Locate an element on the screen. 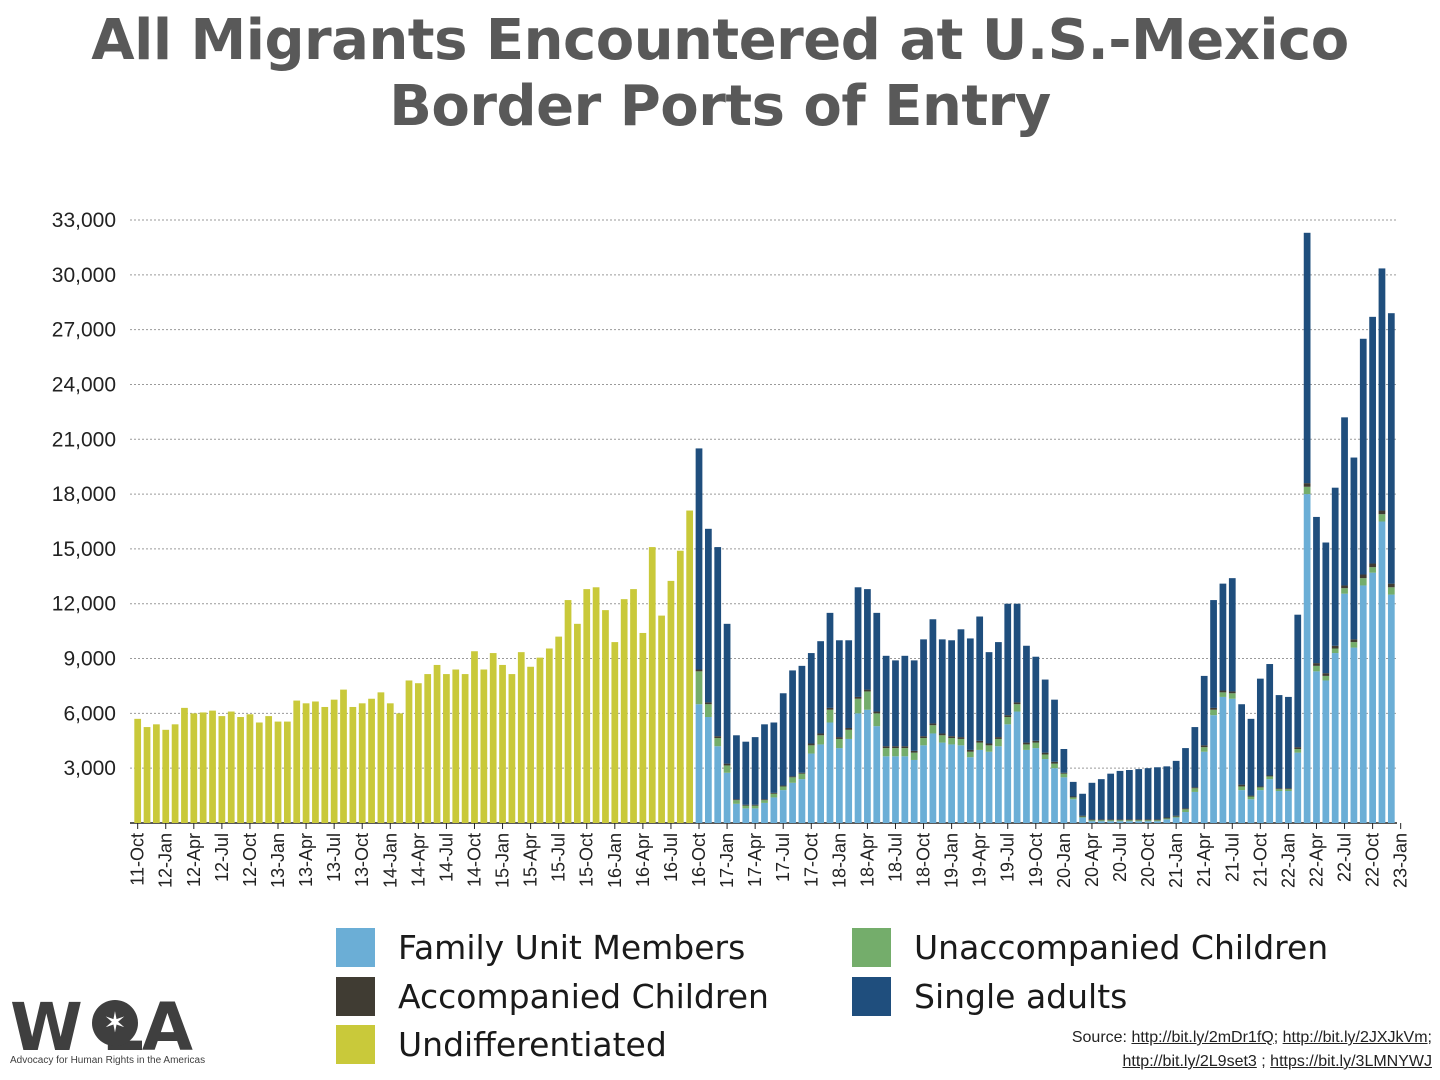 This screenshot has width=1440, height=1080. legend-label: Undifferentiated is located at coordinates (532, 1044).